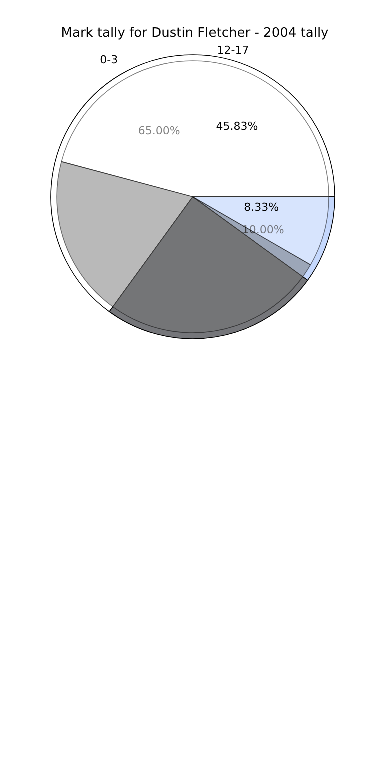 This screenshot has height=780, width=390. Describe the element at coordinates (233, 50) in the screenshot. I see `slice-label: 12-17` at that location.